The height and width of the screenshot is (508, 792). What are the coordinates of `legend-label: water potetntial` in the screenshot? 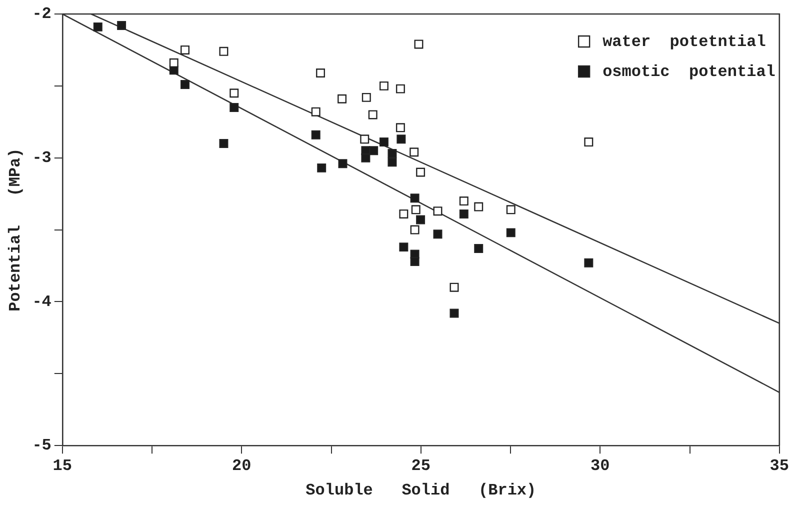 It's located at (684, 42).